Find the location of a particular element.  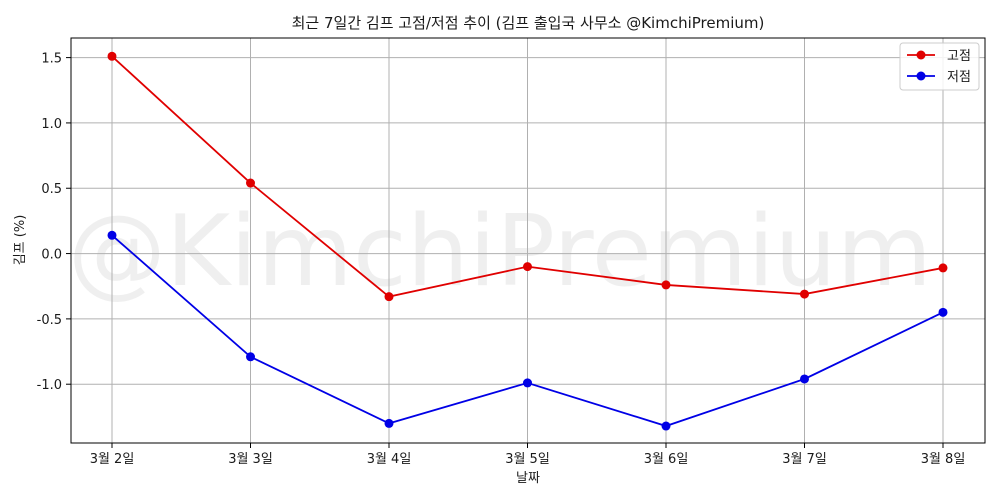

x-tick-label: 3월 5일 is located at coordinates (527, 459).